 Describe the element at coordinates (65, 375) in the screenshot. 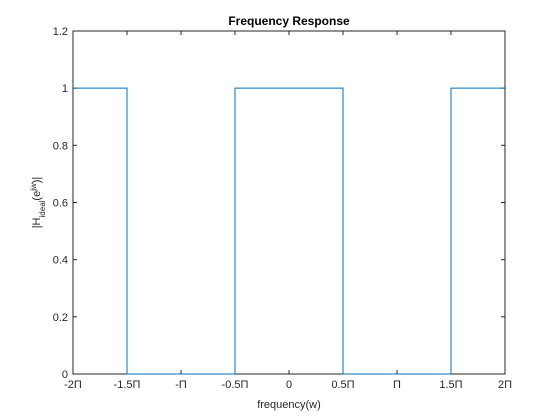

I see `y-tick-label: 0` at that location.